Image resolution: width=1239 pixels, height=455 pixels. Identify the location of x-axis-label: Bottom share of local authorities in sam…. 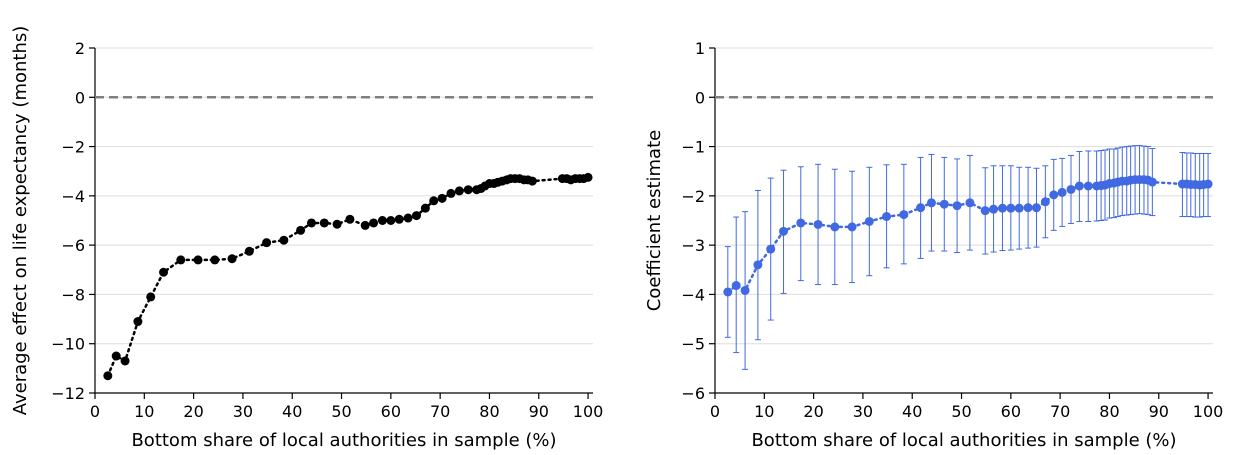
(343, 440).